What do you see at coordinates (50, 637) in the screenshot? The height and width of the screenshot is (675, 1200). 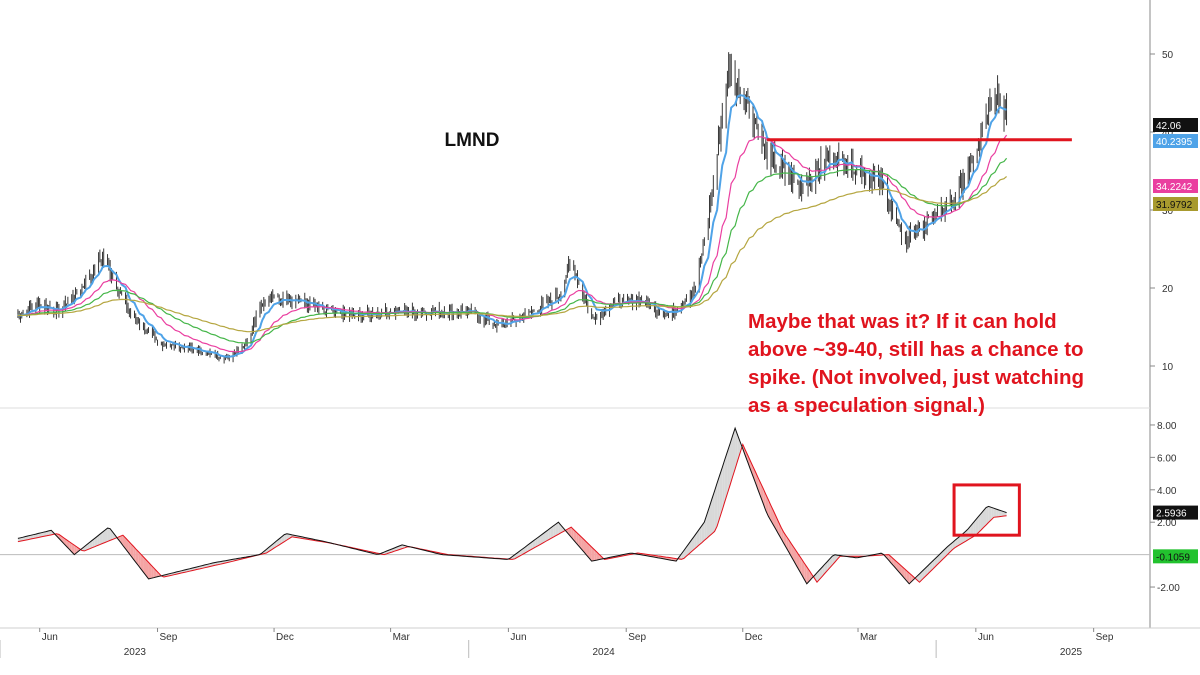 I see `x-tick-label: Jun` at bounding box center [50, 637].